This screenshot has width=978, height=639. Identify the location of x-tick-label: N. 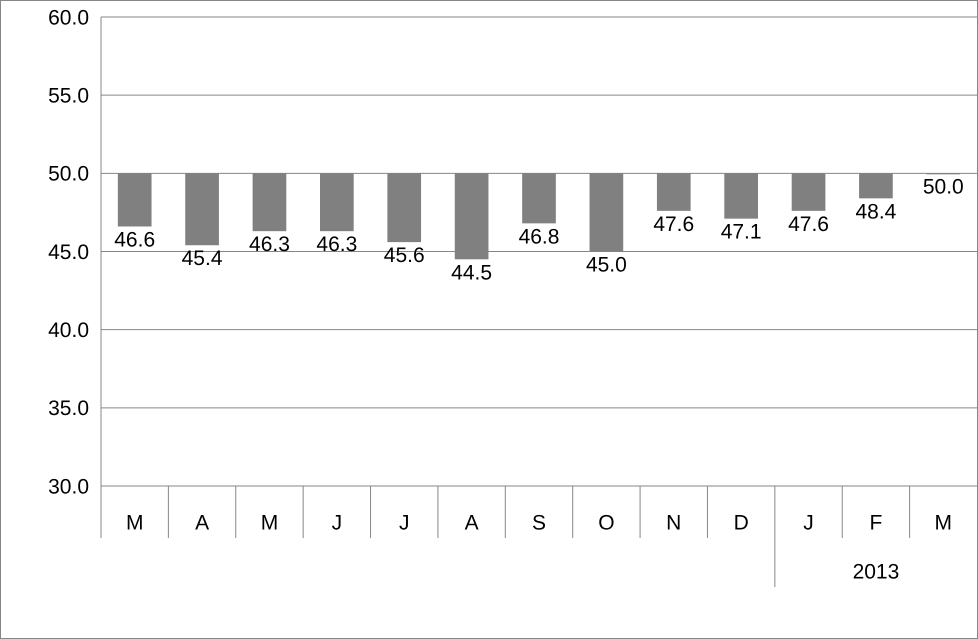
(674, 522).